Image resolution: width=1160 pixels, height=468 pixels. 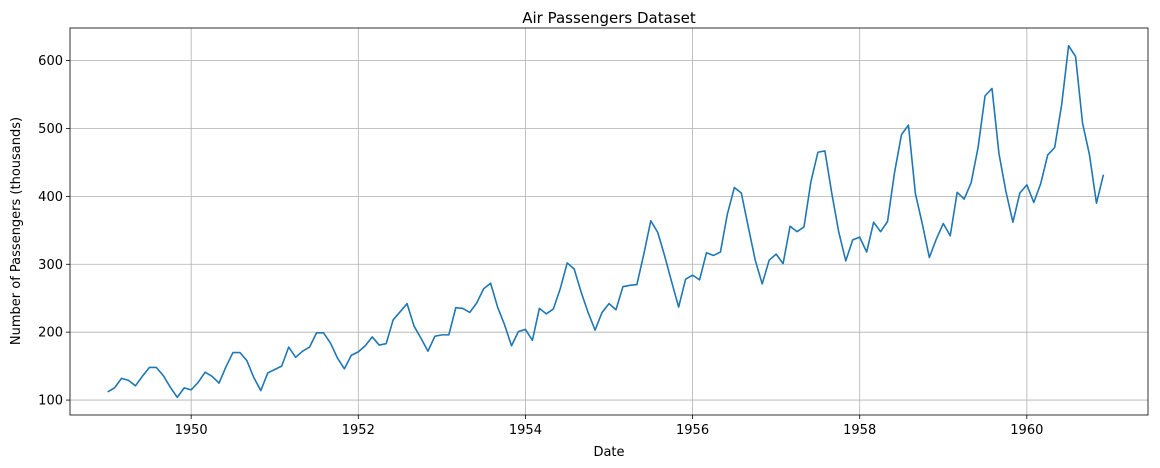 What do you see at coordinates (358, 430) in the screenshot?
I see `x-tick-label: 1952` at bounding box center [358, 430].